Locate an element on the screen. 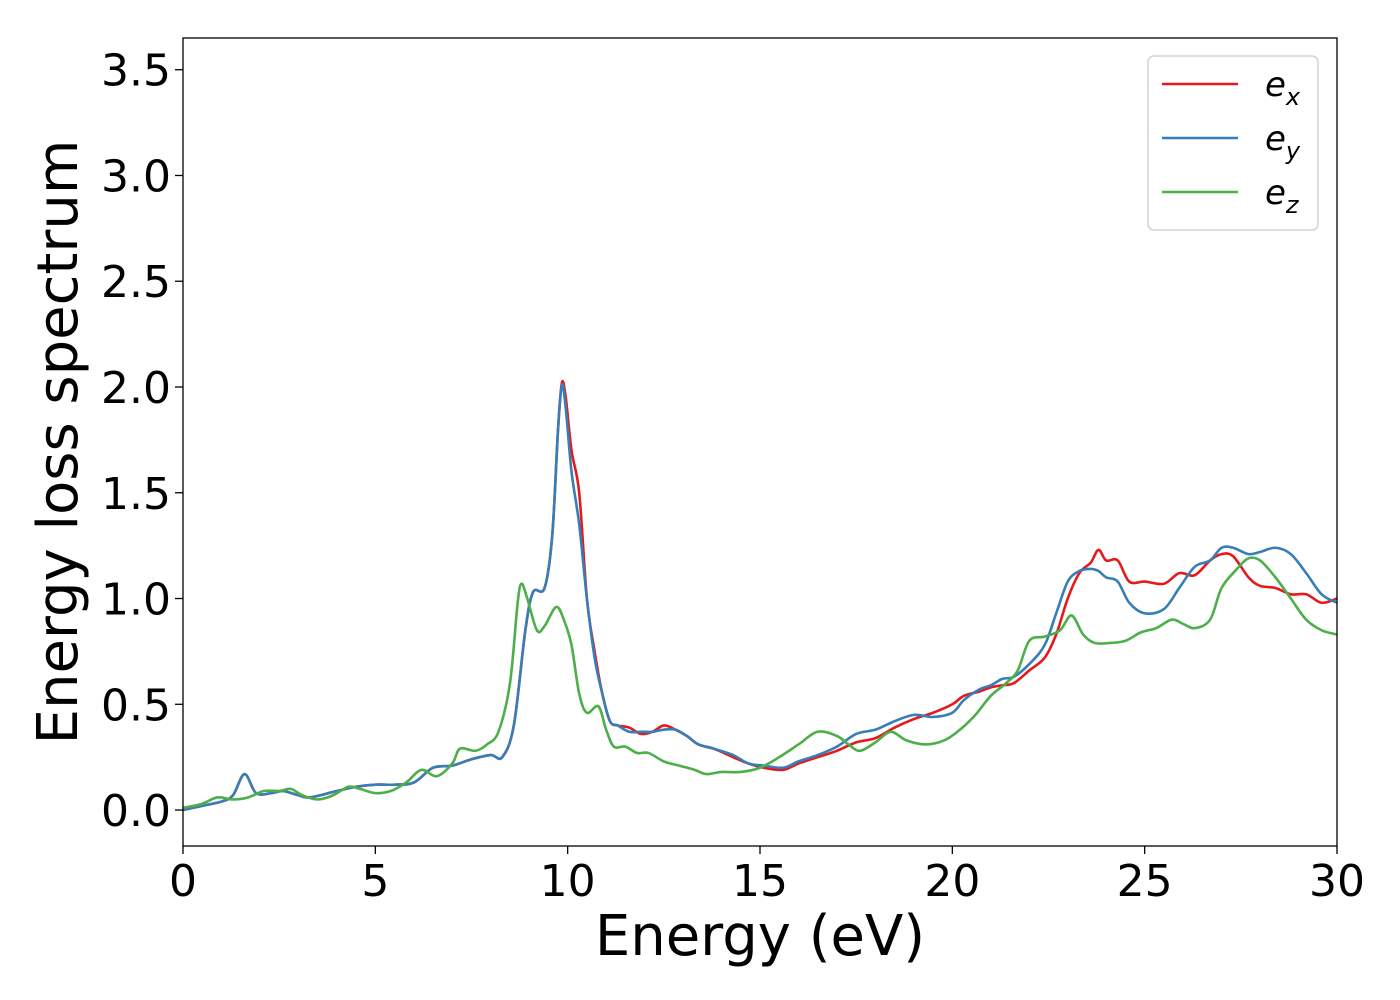 The width and height of the screenshot is (1400, 1000). x-axis: 0 5 10 15 20 25 30 is located at coordinates (767, 876).